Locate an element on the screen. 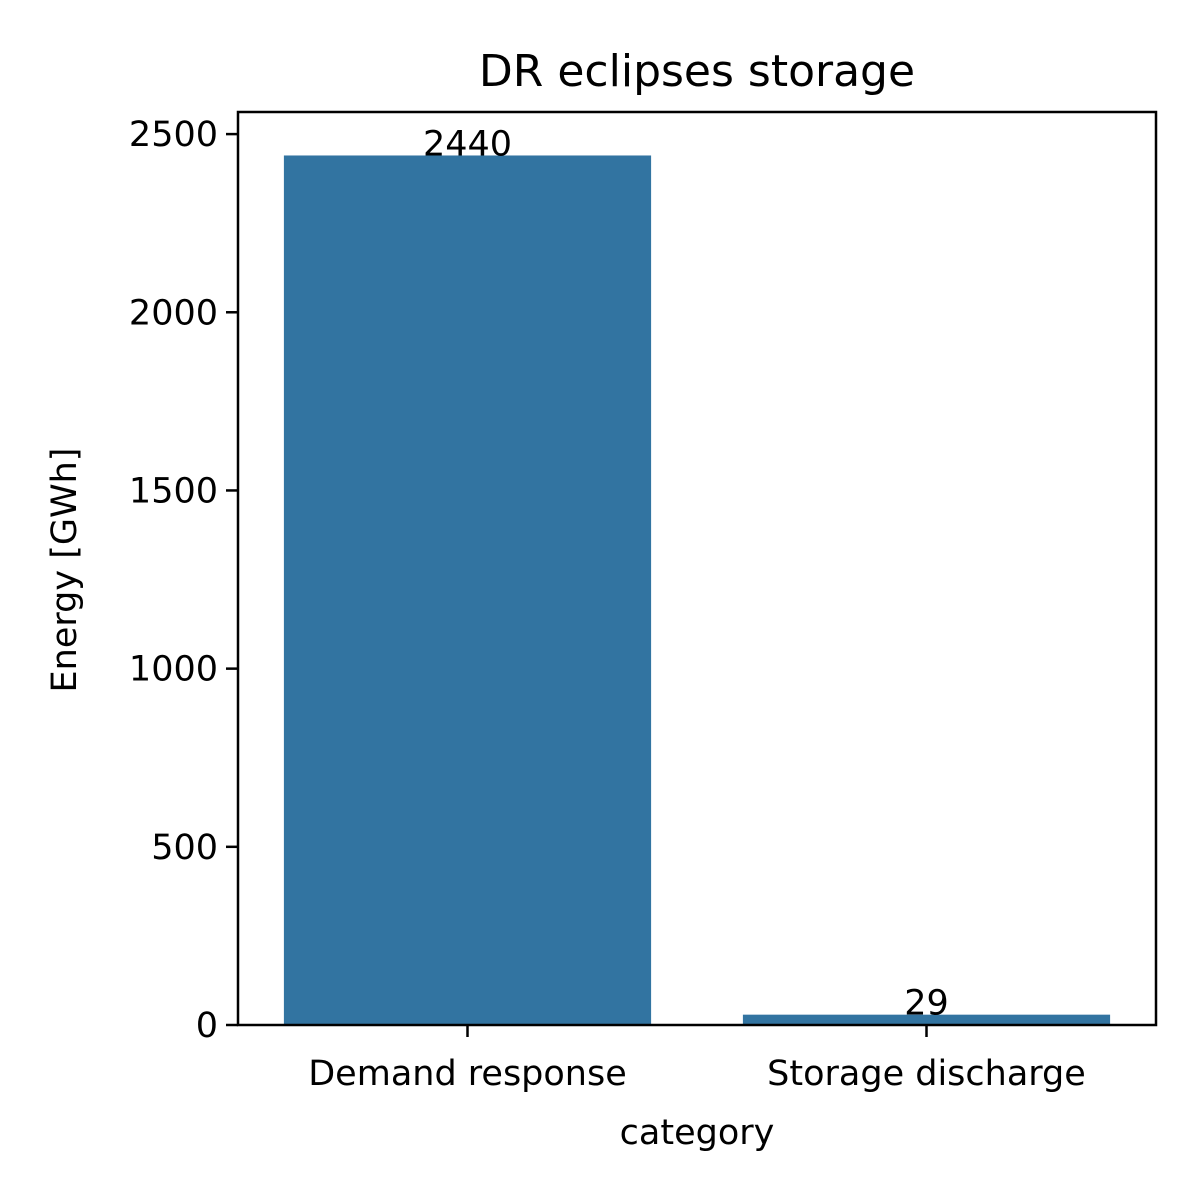  y-tick-label-5: 2500 is located at coordinates (173, 135).